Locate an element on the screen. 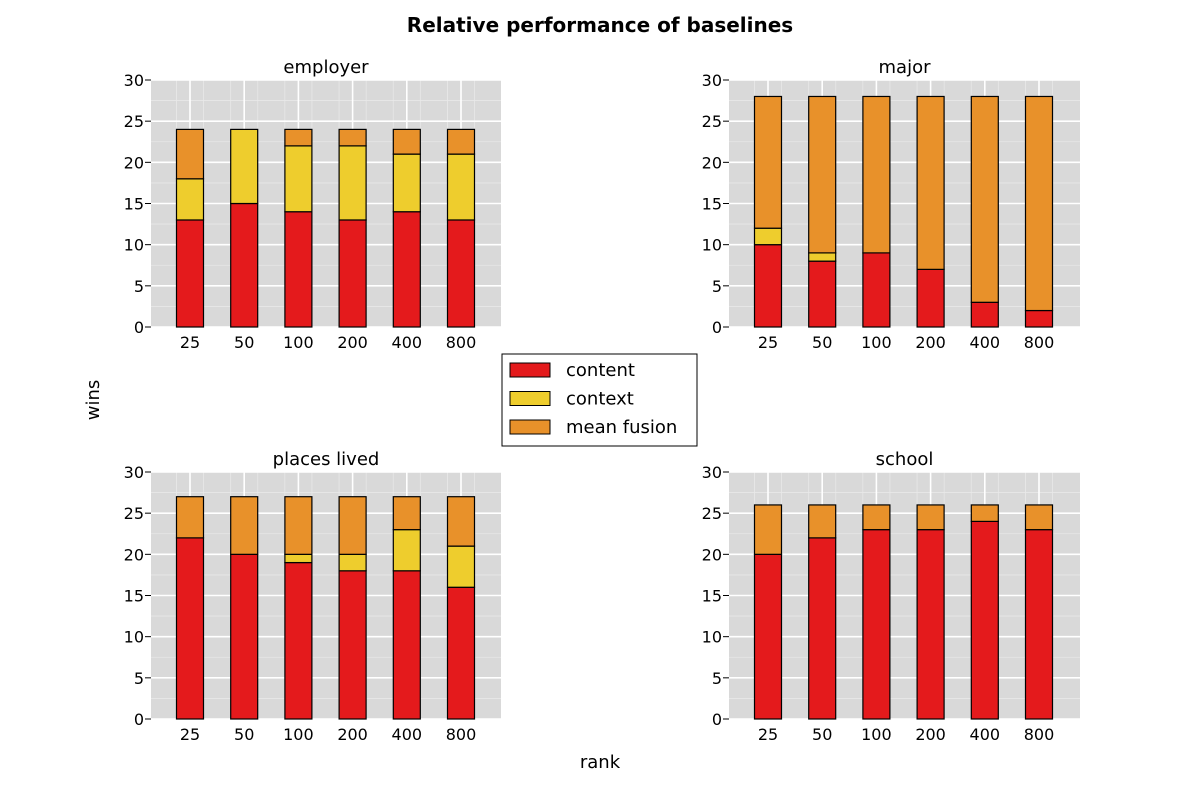 Image resolution: width=1200 pixels, height=804 pixels. legend-swatch-context is located at coordinates (530, 398).